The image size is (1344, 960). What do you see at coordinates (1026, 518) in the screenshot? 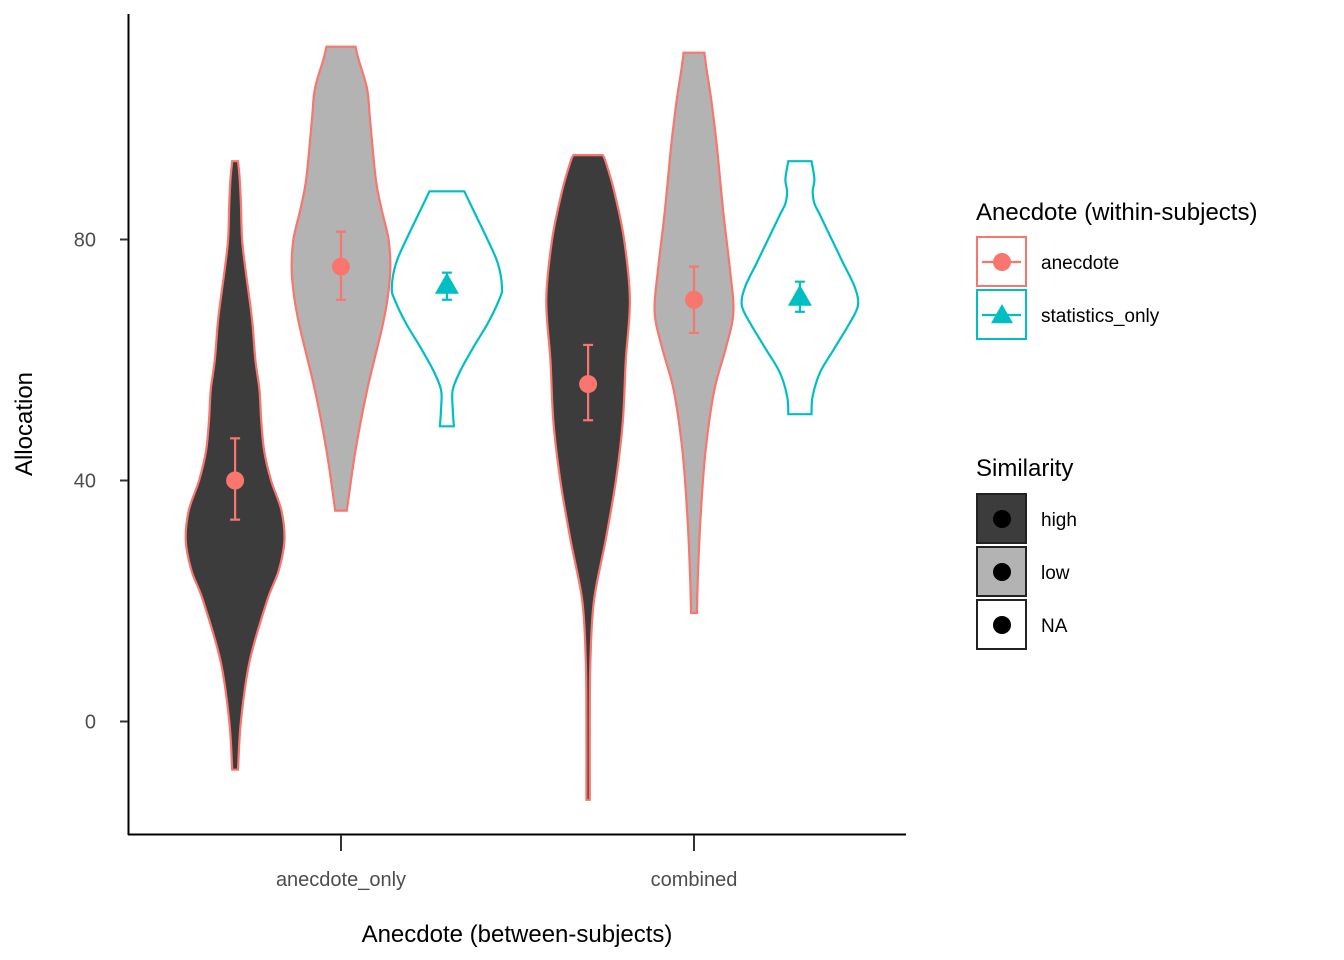
I see `legend-item-high: high` at bounding box center [1026, 518].